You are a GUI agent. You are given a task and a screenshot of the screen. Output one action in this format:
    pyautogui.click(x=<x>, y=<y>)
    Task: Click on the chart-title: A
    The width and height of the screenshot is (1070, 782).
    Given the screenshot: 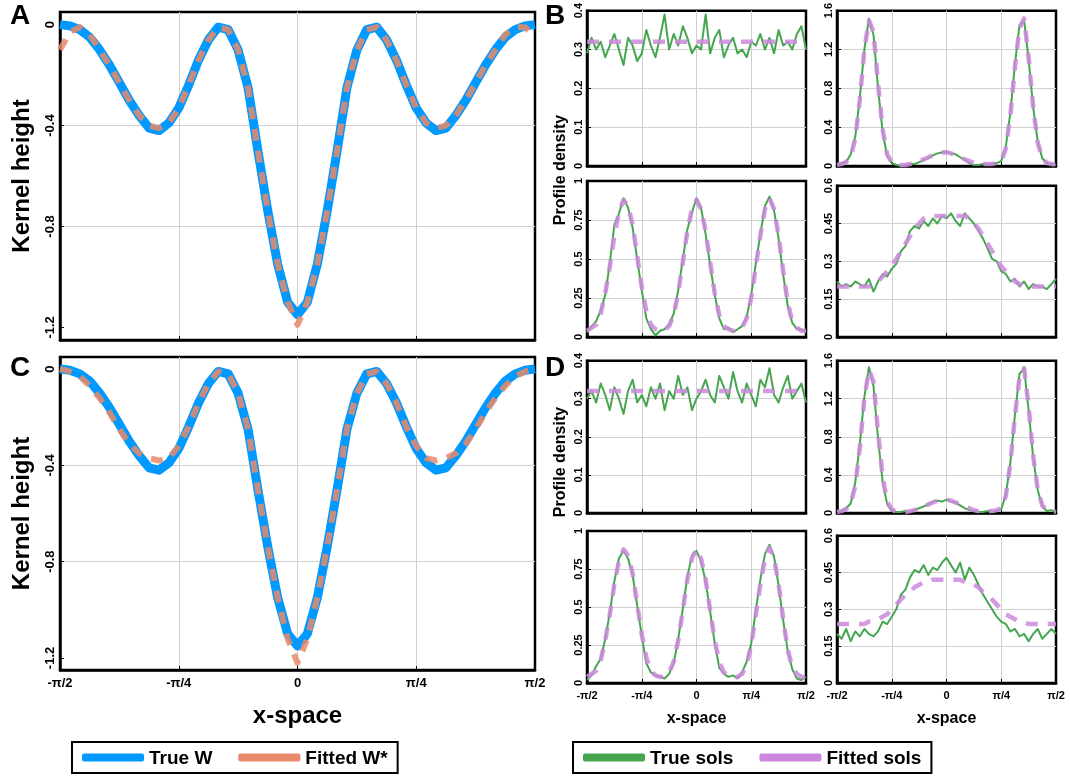 What is the action you would take?
    pyautogui.click(x=20, y=15)
    